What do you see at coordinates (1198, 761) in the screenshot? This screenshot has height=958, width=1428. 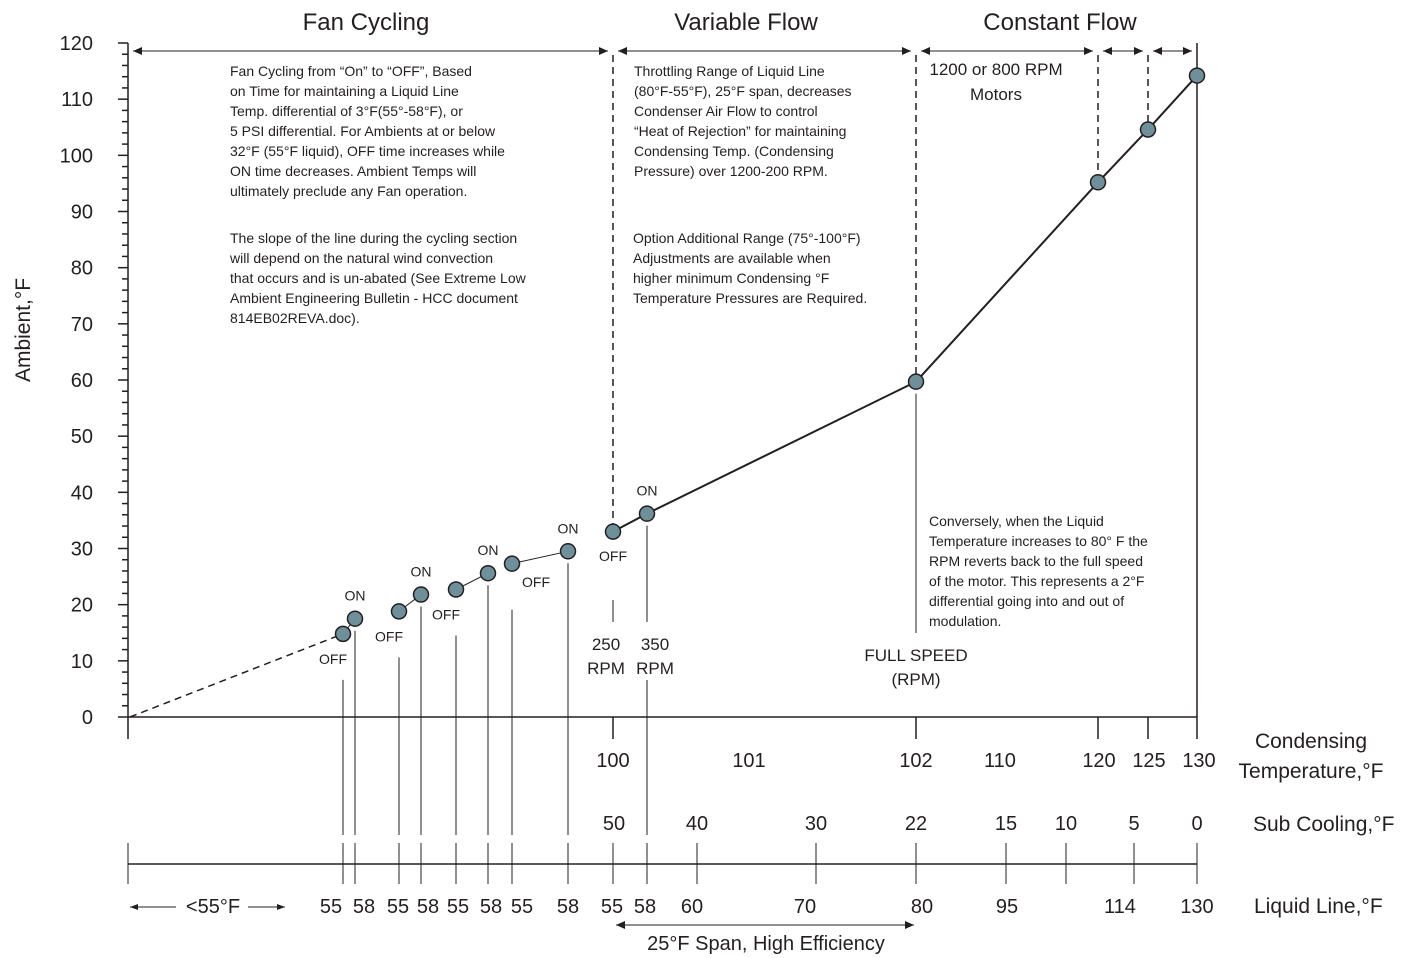 I see `condensing-tick-label: 130` at bounding box center [1198, 761].